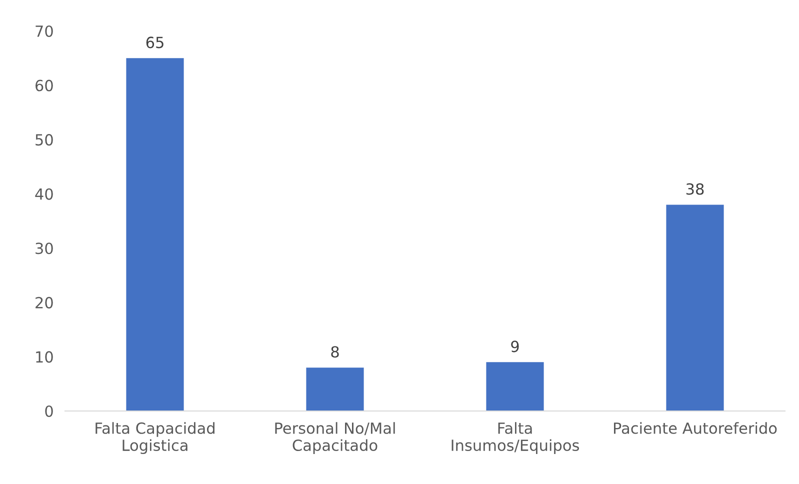 The image size is (799, 484). Describe the element at coordinates (49, 411) in the screenshot. I see `y-tick-label: 0` at that location.